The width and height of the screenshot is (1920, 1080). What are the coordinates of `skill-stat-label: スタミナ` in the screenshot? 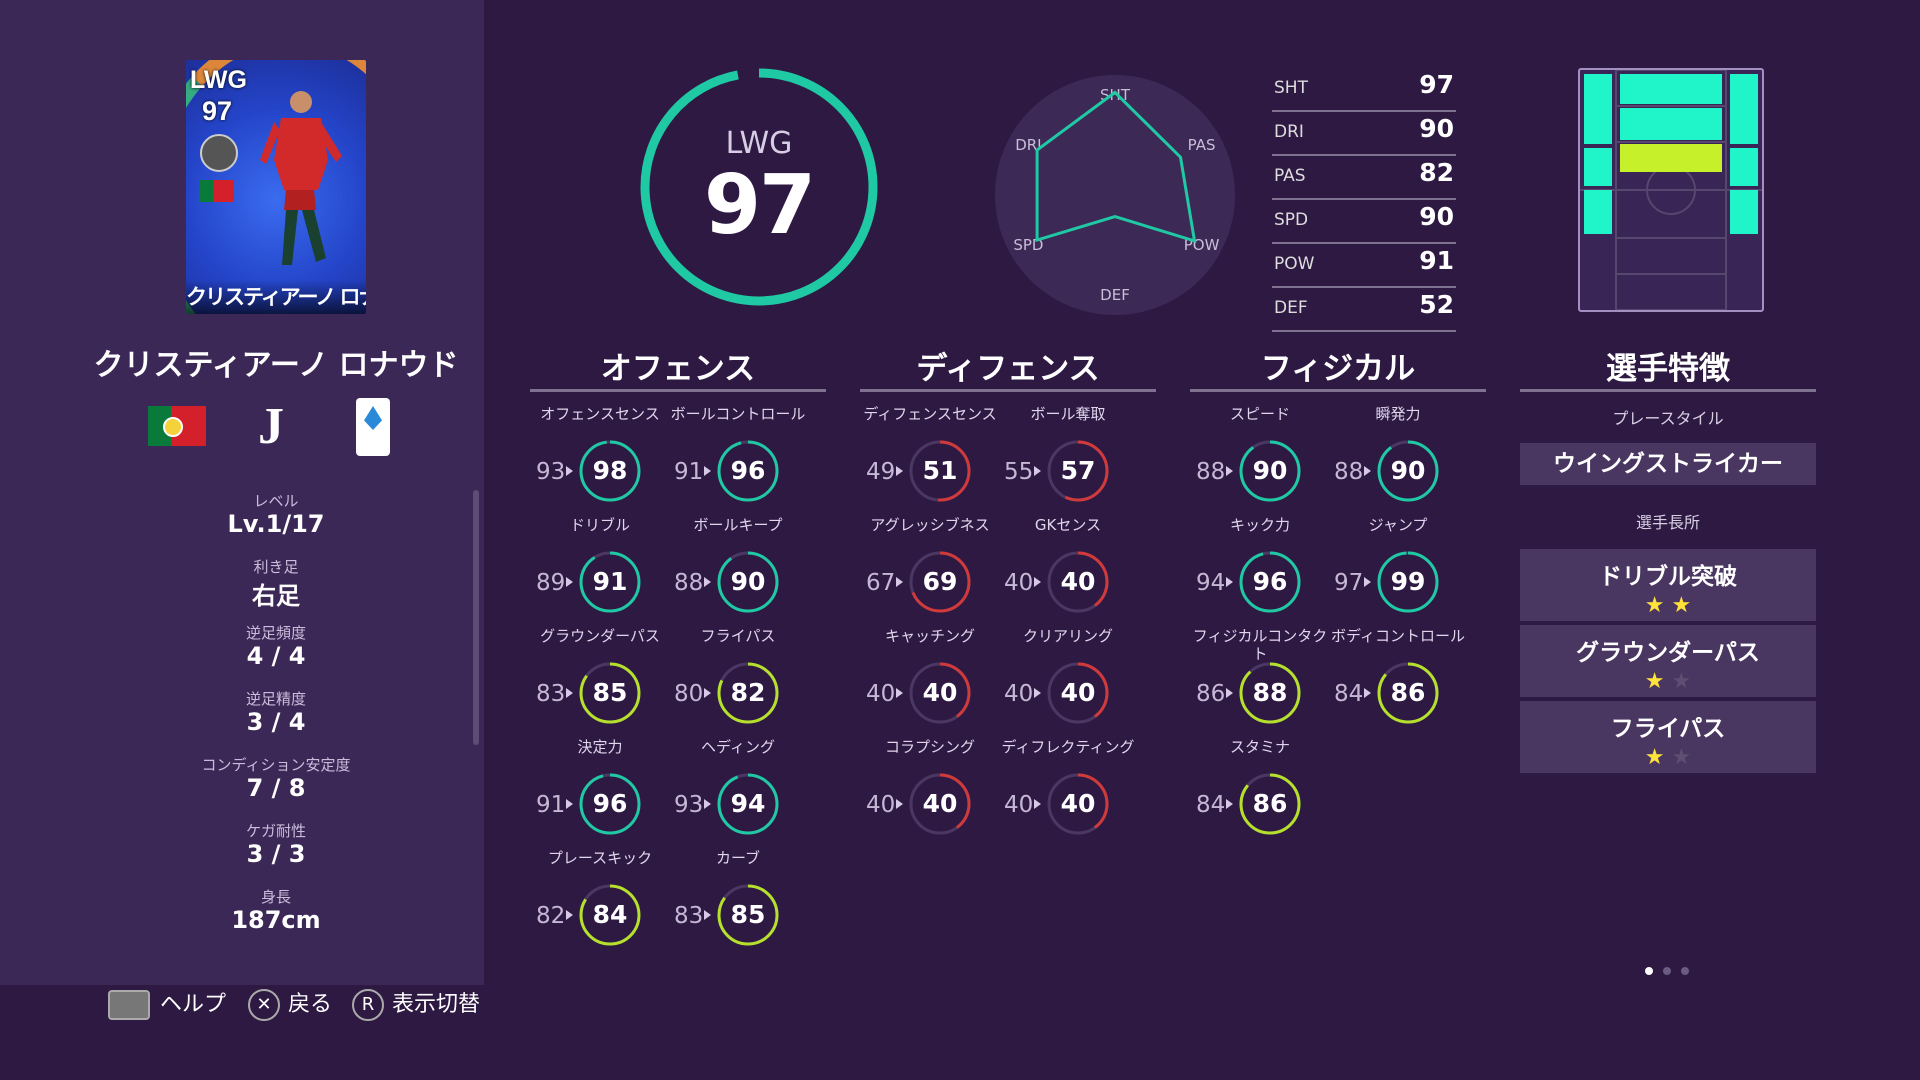 It's located at (1259, 747).